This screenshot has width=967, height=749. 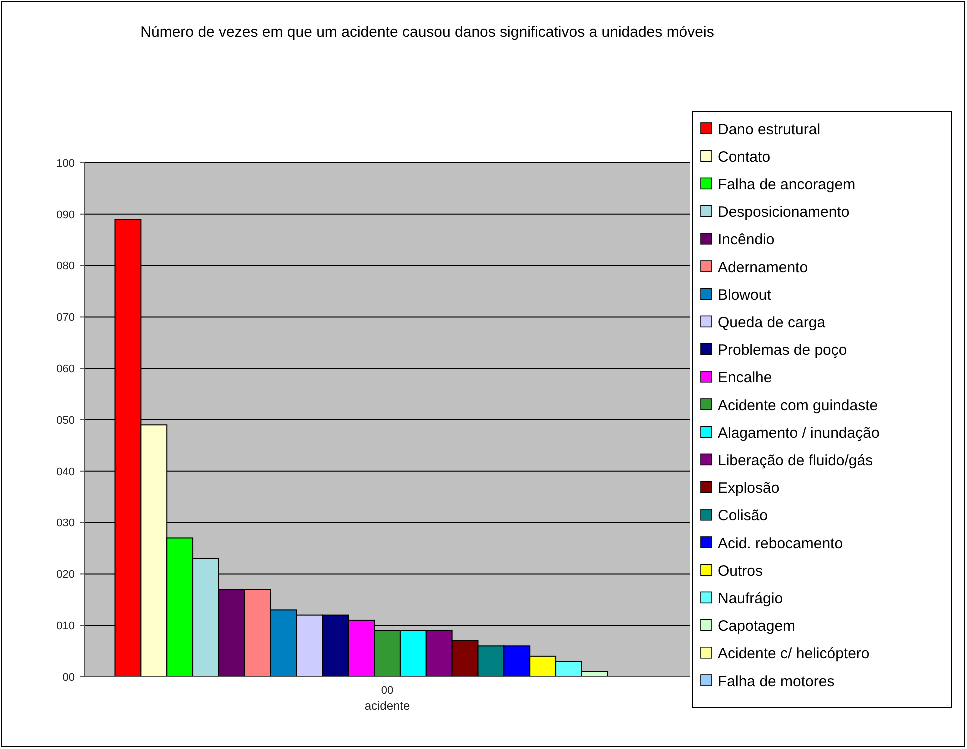 What do you see at coordinates (769, 129) in the screenshot?
I see `legend-label: Dano estrutural` at bounding box center [769, 129].